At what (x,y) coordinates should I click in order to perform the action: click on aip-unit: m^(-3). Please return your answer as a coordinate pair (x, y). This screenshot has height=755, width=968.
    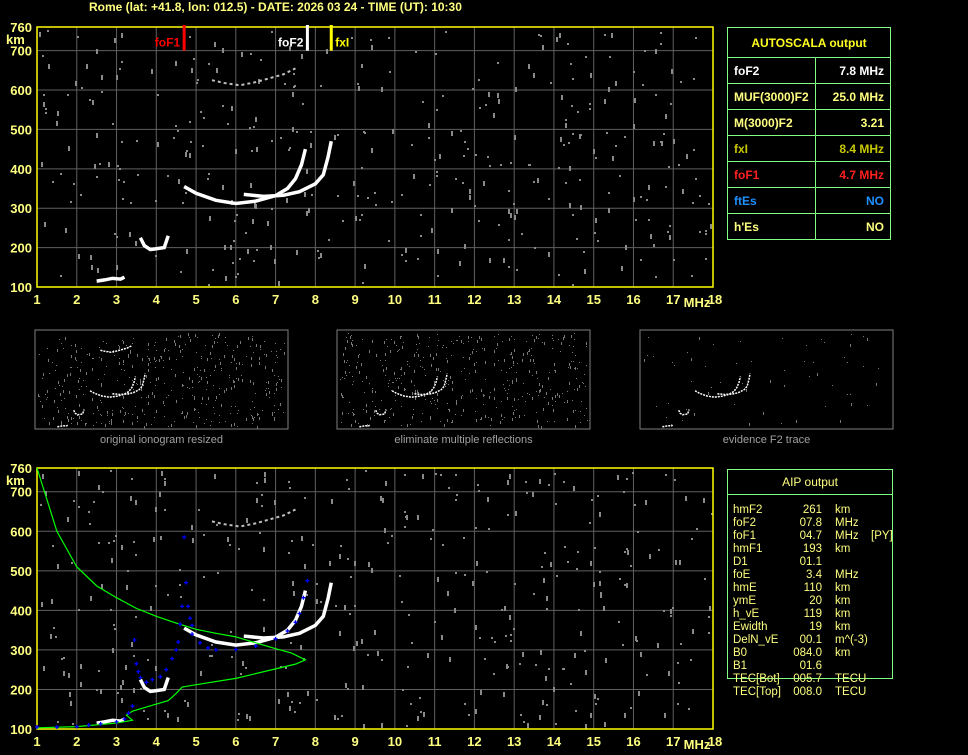
    Looking at the image, I should click on (851, 640).